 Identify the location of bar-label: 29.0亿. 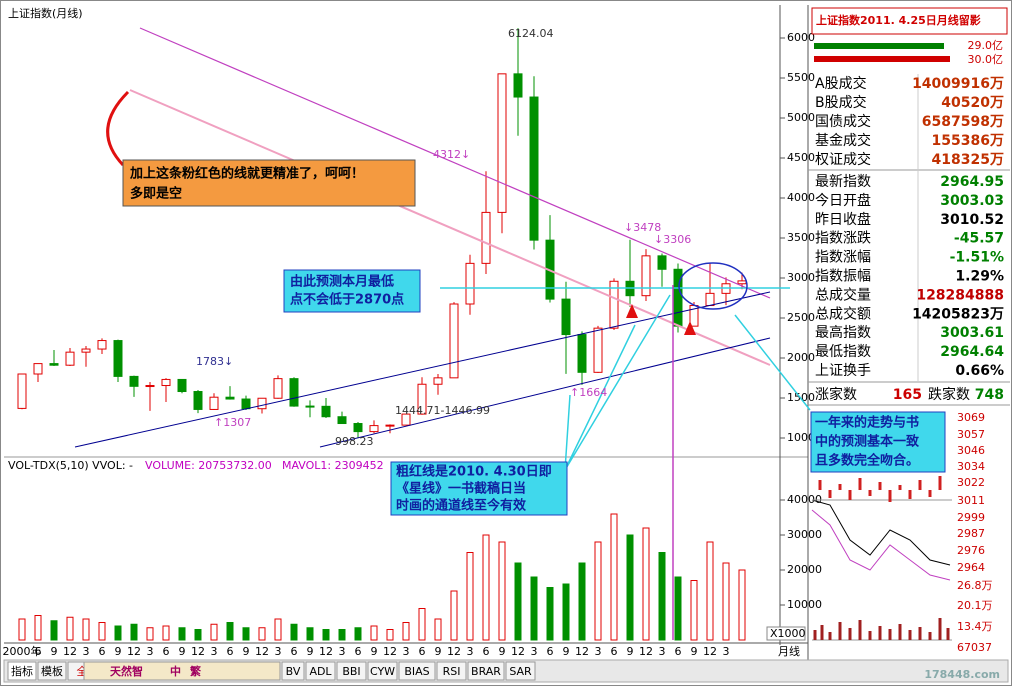
(986, 45).